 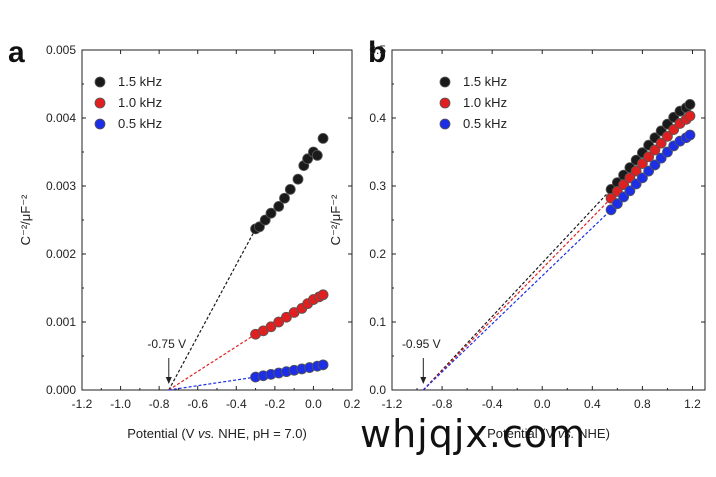 I want to click on x-axis-title-part: NHE, pH = 7.0), so click(x=261, y=433).